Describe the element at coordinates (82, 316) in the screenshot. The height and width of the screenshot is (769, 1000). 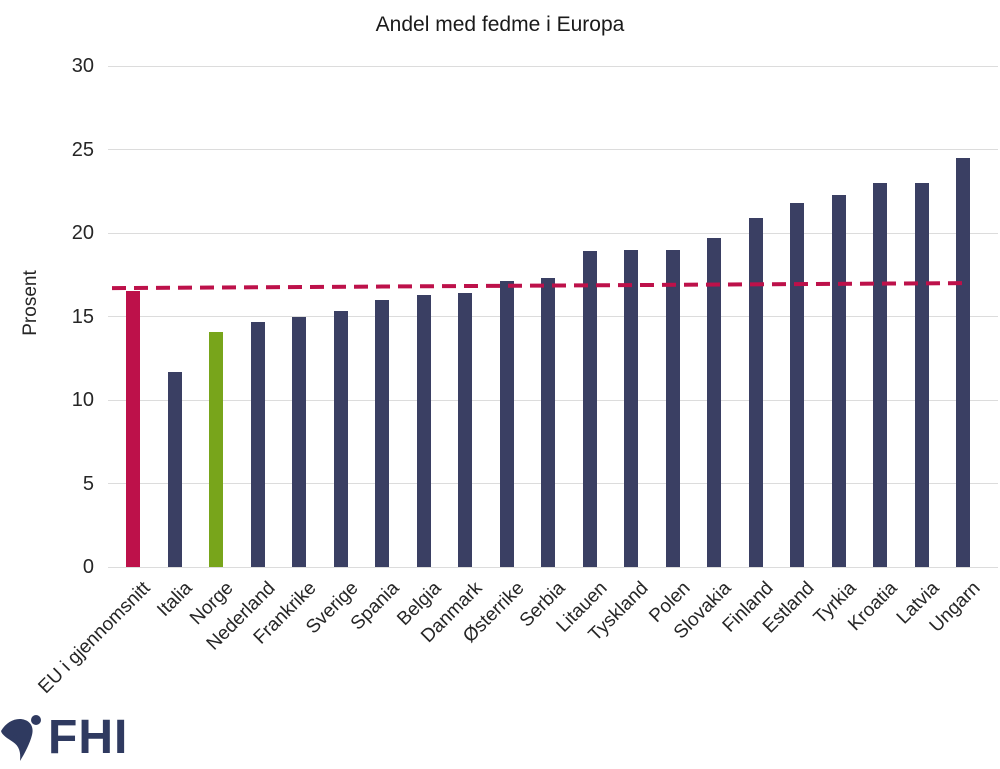
I see `y-tick-label-15: 15` at that location.